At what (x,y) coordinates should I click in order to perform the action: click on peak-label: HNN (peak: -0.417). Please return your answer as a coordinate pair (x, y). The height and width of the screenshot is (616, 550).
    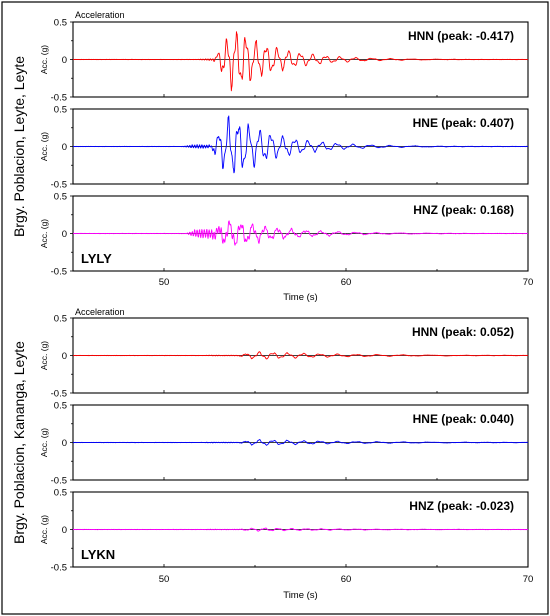
    Looking at the image, I should click on (461, 36).